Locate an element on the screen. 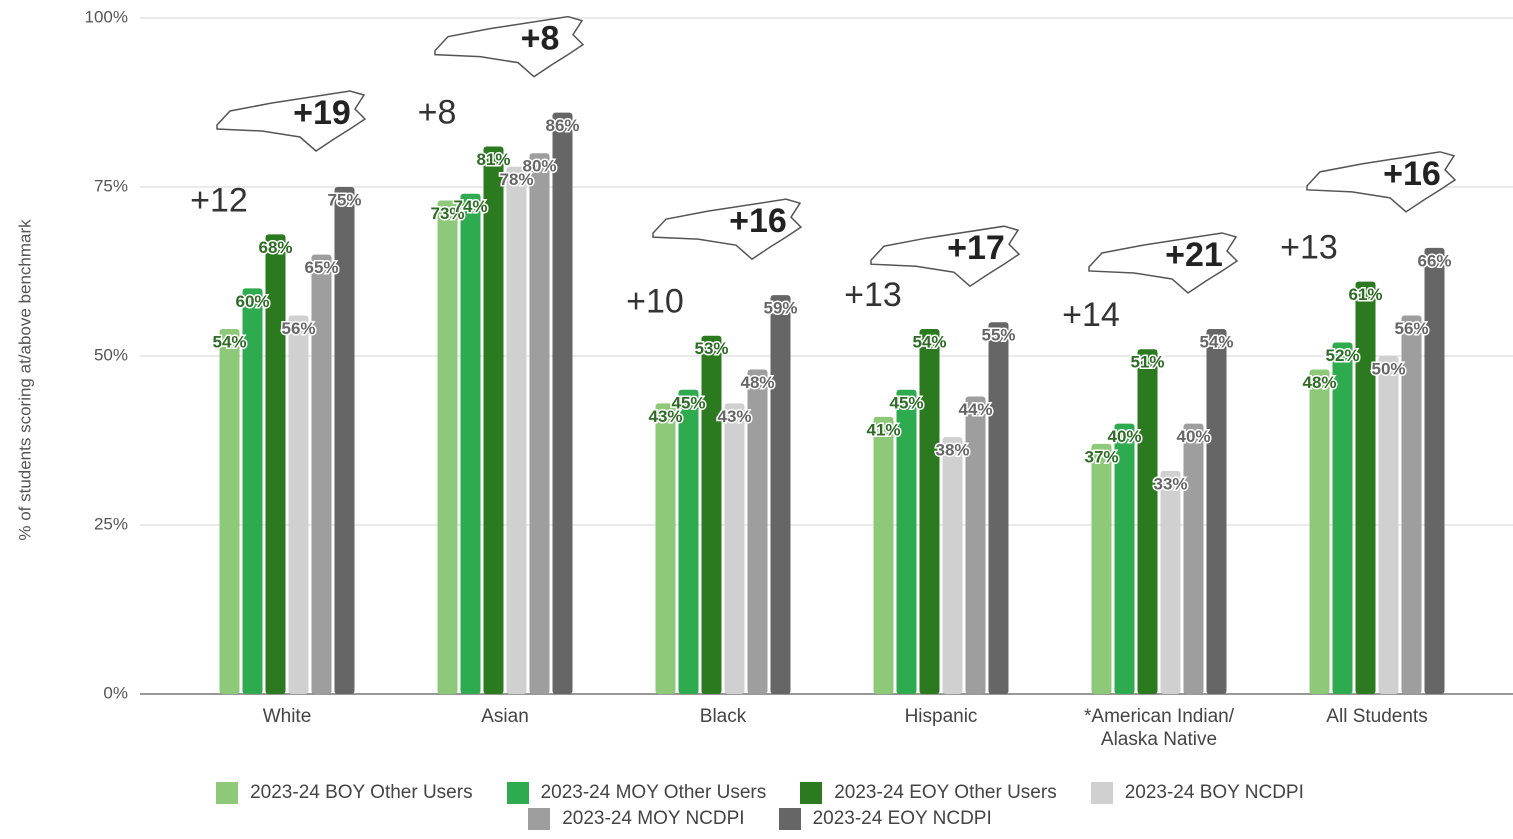 The height and width of the screenshot is (839, 1513). other-users-gain: +10 is located at coordinates (655, 302).